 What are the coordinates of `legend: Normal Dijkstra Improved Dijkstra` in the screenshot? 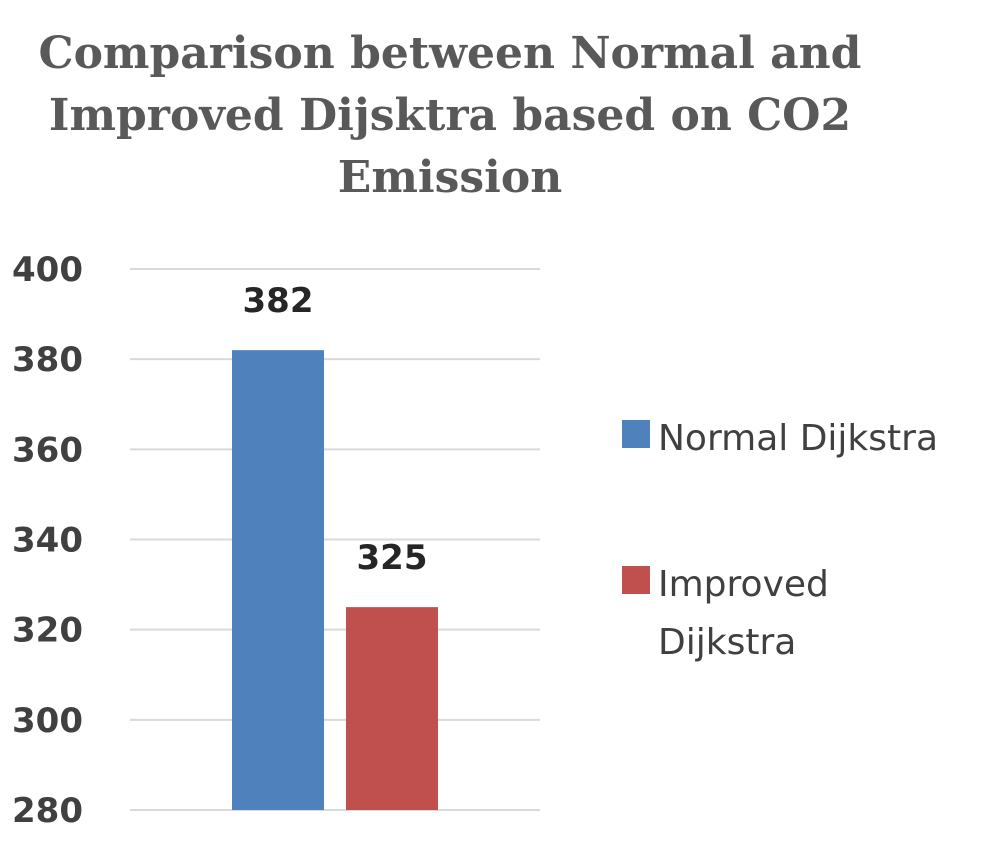 It's located at (780, 540).